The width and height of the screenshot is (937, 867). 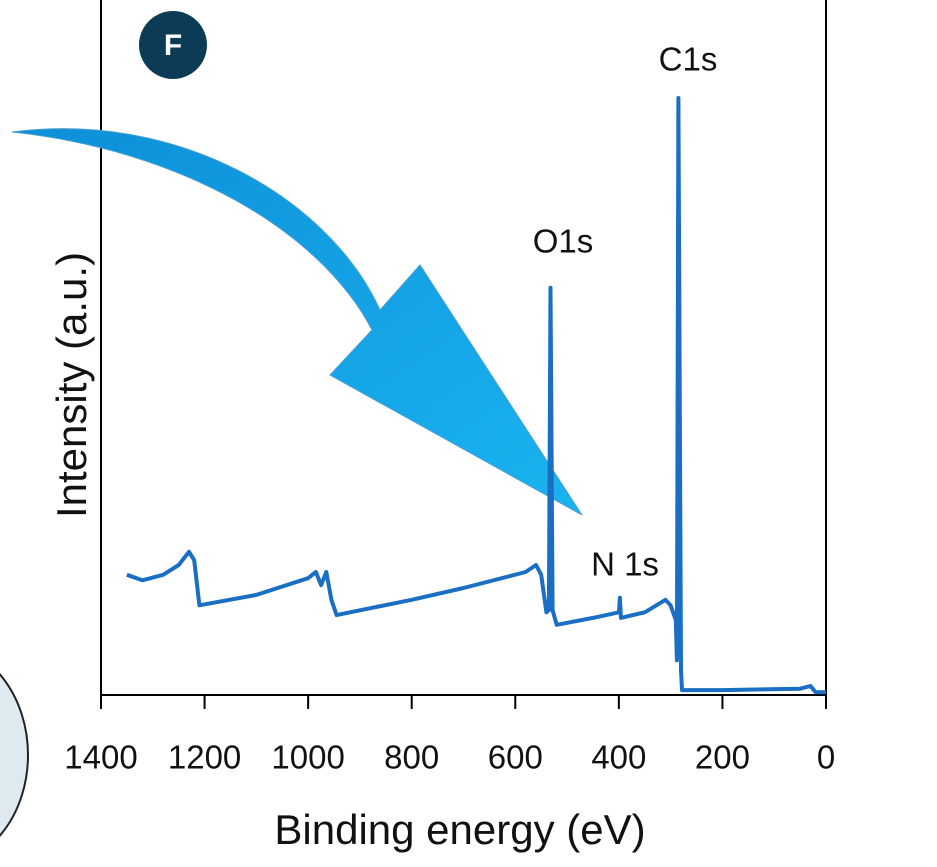 I want to click on x-tick-label: 1200, so click(x=204, y=757).